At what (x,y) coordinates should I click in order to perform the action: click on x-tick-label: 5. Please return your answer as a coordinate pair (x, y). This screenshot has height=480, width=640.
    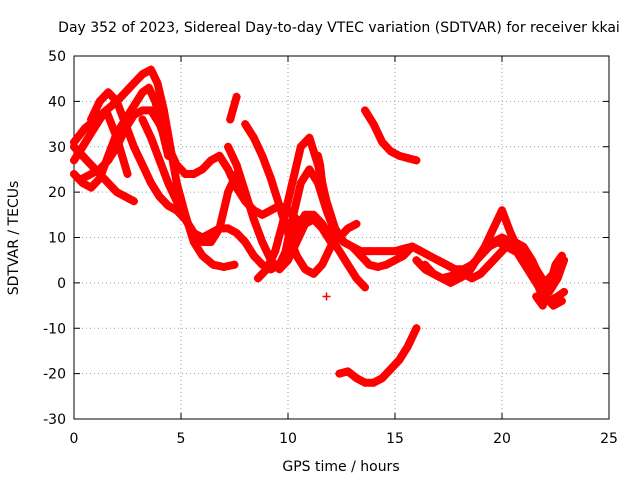
    Looking at the image, I should click on (181, 439).